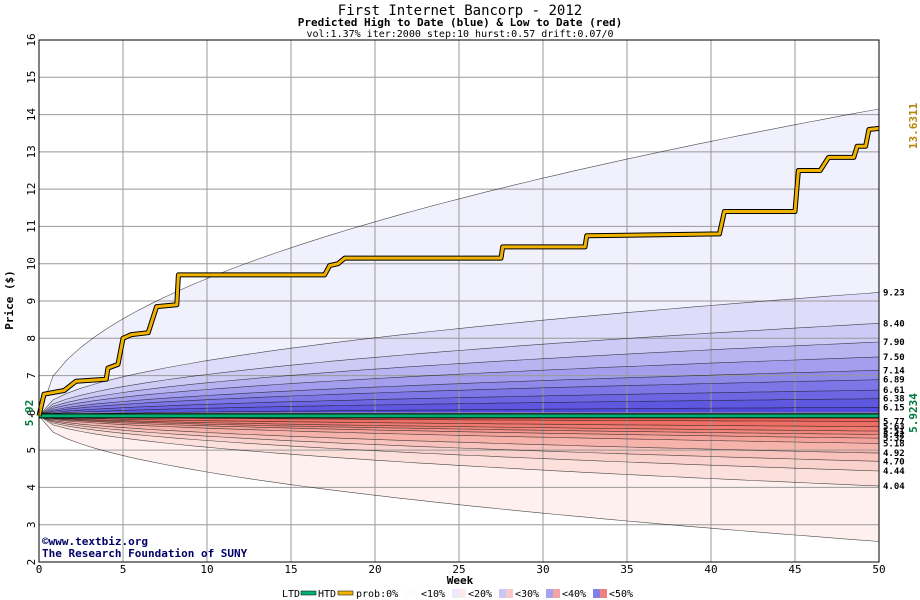  What do you see at coordinates (913, 125) in the screenshot?
I see `last-high-label: 13.6311` at bounding box center [913, 125].